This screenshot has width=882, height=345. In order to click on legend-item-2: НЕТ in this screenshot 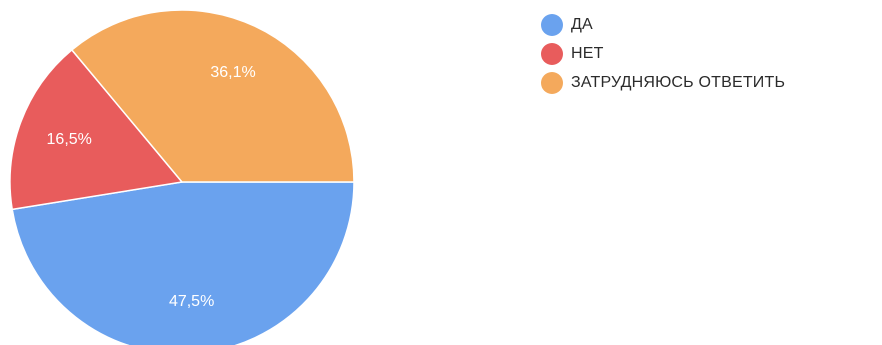, I will do `click(663, 53)`.